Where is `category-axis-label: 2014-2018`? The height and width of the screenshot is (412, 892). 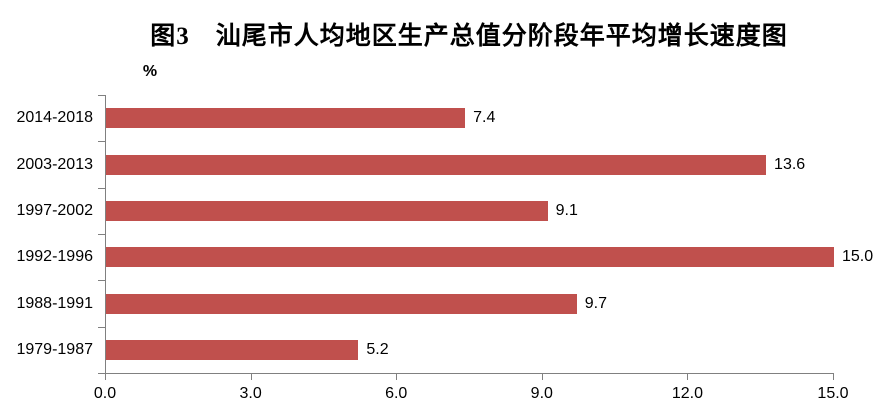
category-axis-label: 2014-2018 is located at coordinates (54, 118).